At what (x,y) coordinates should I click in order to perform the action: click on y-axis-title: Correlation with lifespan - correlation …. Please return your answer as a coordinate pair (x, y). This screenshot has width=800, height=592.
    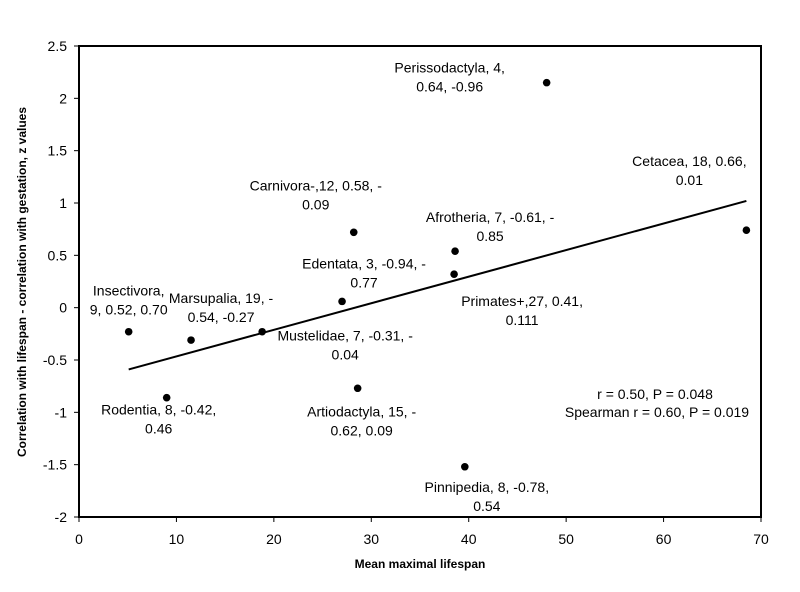
    Looking at the image, I should click on (22, 282).